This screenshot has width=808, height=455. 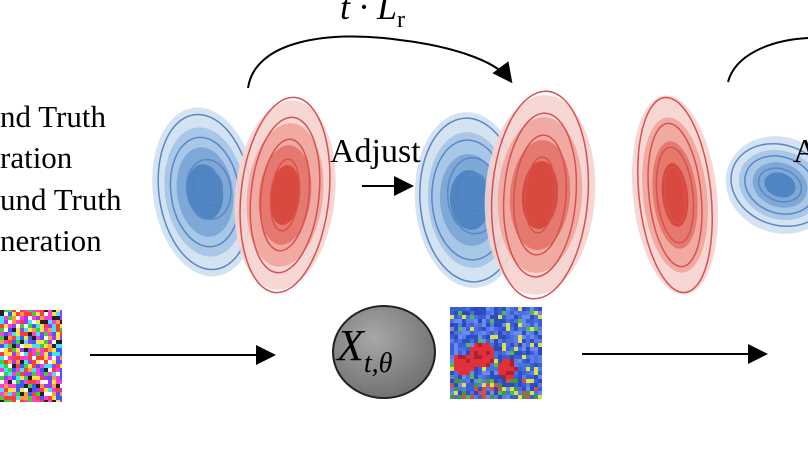 I want to click on legend-line-2: ration, so click(x=36, y=157).